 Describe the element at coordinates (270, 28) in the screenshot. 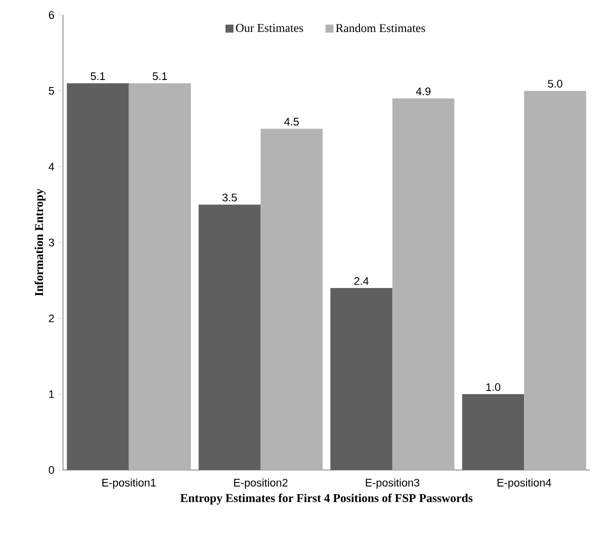

I see `legend-label: Our Estimates` at that location.